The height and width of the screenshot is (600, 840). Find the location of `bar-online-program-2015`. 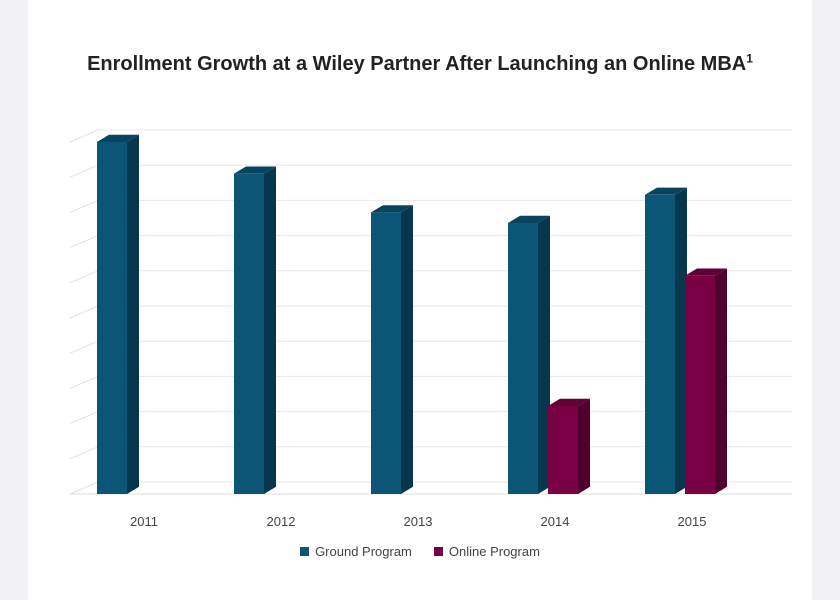

bar-online-program-2015 is located at coordinates (706, 381).